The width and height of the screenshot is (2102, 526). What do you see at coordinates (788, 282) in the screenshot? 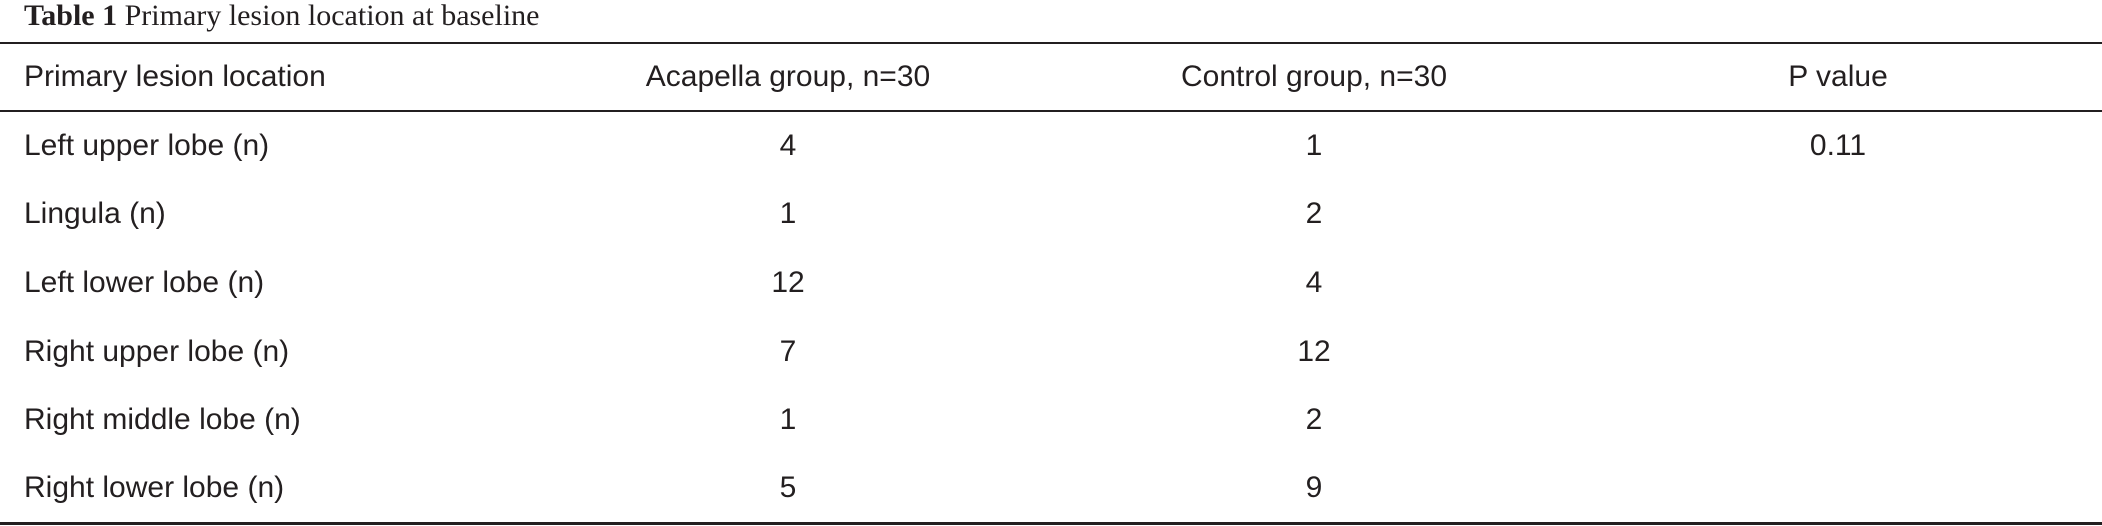
I see `acapella-value: 12` at bounding box center [788, 282].